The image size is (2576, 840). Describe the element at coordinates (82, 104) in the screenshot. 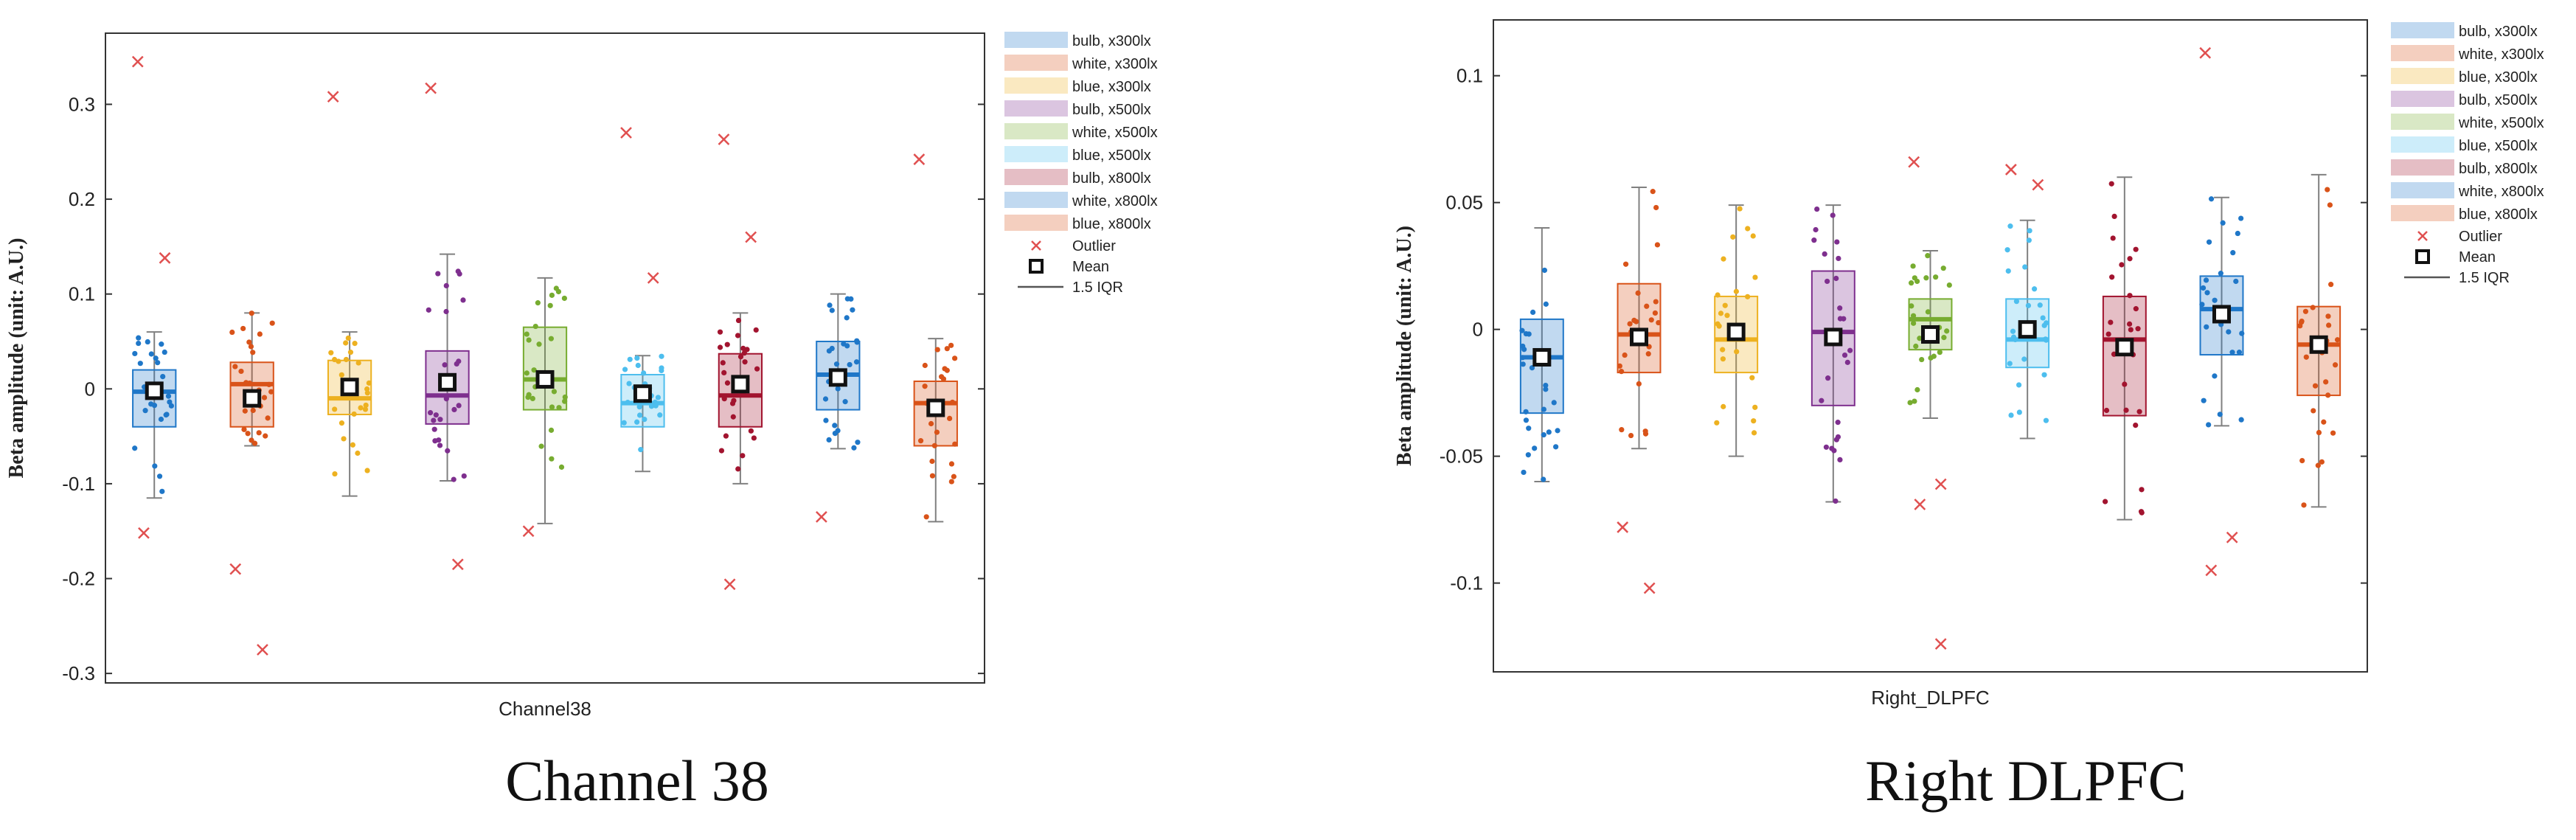

I see `y-tick-label: 0.3` at that location.